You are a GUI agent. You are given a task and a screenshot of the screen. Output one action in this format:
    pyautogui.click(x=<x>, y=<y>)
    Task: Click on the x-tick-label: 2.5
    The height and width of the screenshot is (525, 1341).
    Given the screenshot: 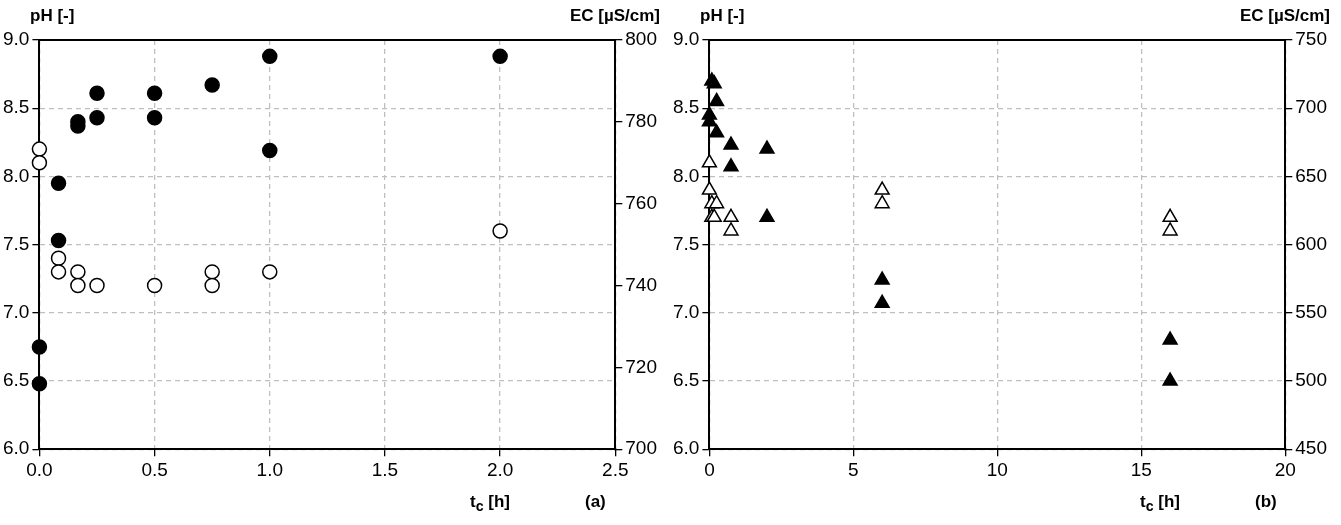 What is the action you would take?
    pyautogui.click(x=615, y=469)
    